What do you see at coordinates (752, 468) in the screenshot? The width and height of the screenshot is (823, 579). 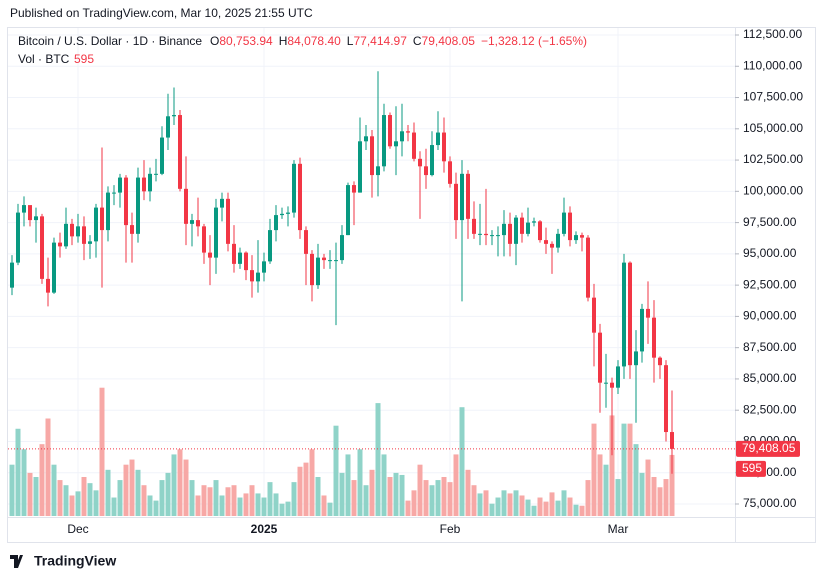 I see `last-volume-label: 595` at bounding box center [752, 468].